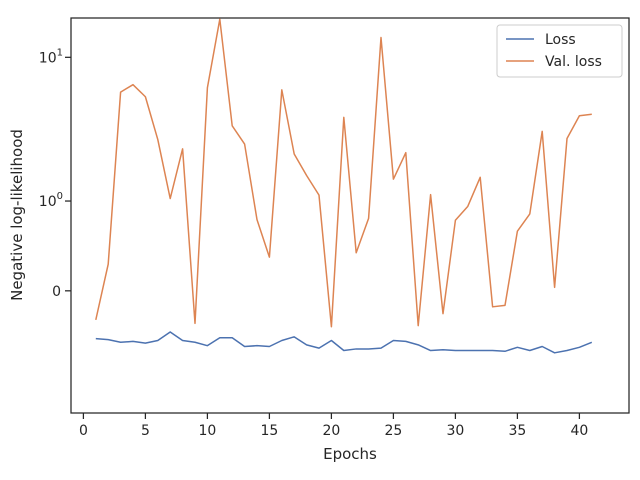 The width and height of the screenshot is (640, 480). Describe the element at coordinates (51, 200) in the screenshot. I see `y-tick-label: 10⁰` at that location.